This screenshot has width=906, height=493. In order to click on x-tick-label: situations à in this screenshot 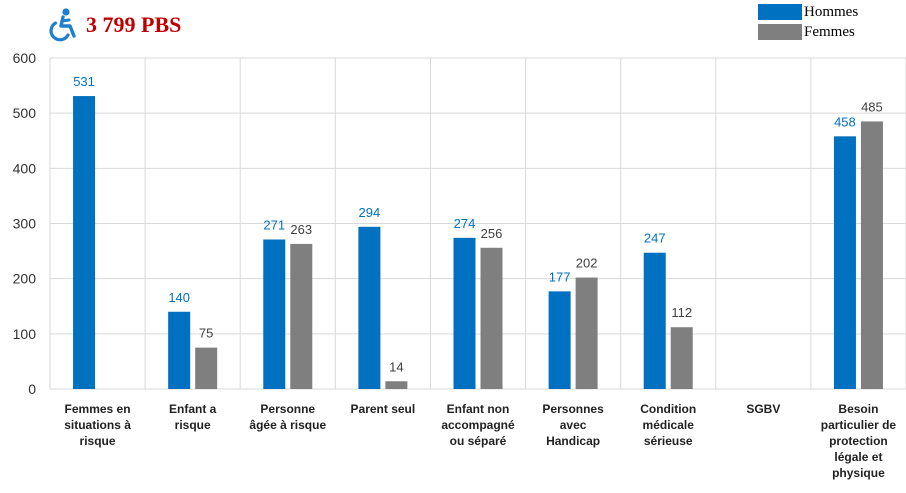, I will do `click(97, 425)`.